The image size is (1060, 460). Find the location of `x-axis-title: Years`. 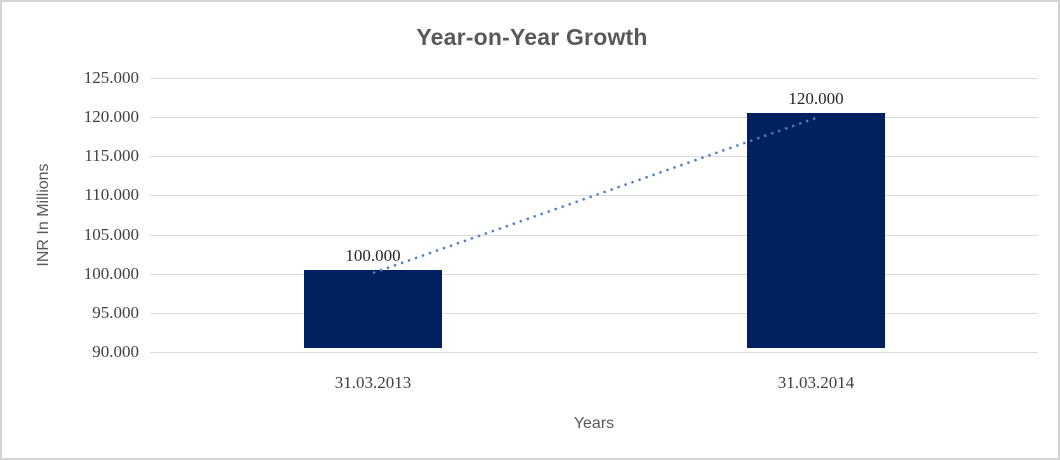

x-axis-title: Years is located at coordinates (594, 423).